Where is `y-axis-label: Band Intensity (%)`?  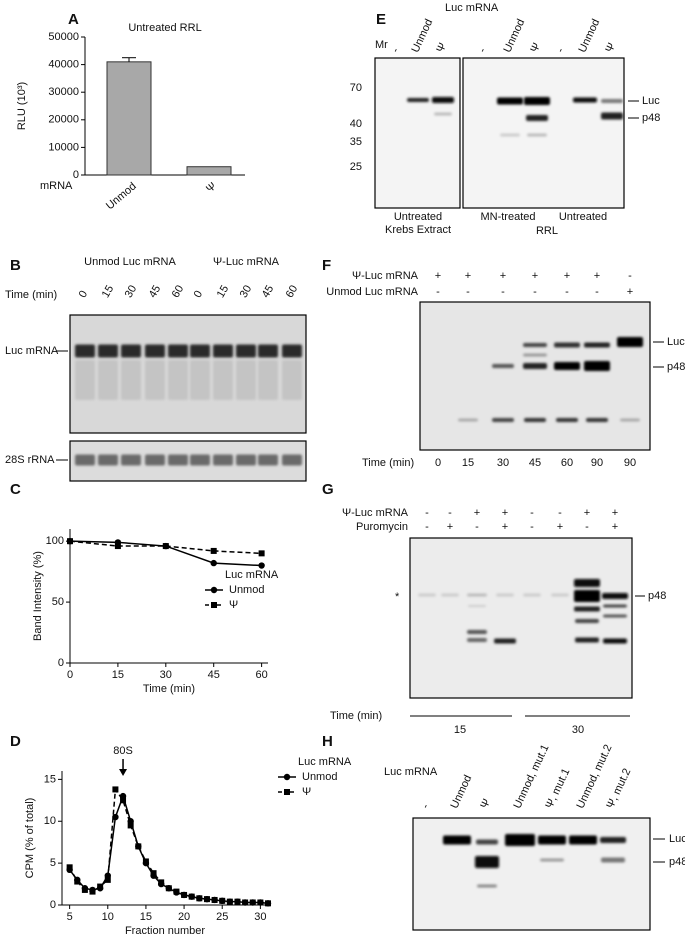 y-axis-label: Band Intensity (%) is located at coordinates (38, 596).